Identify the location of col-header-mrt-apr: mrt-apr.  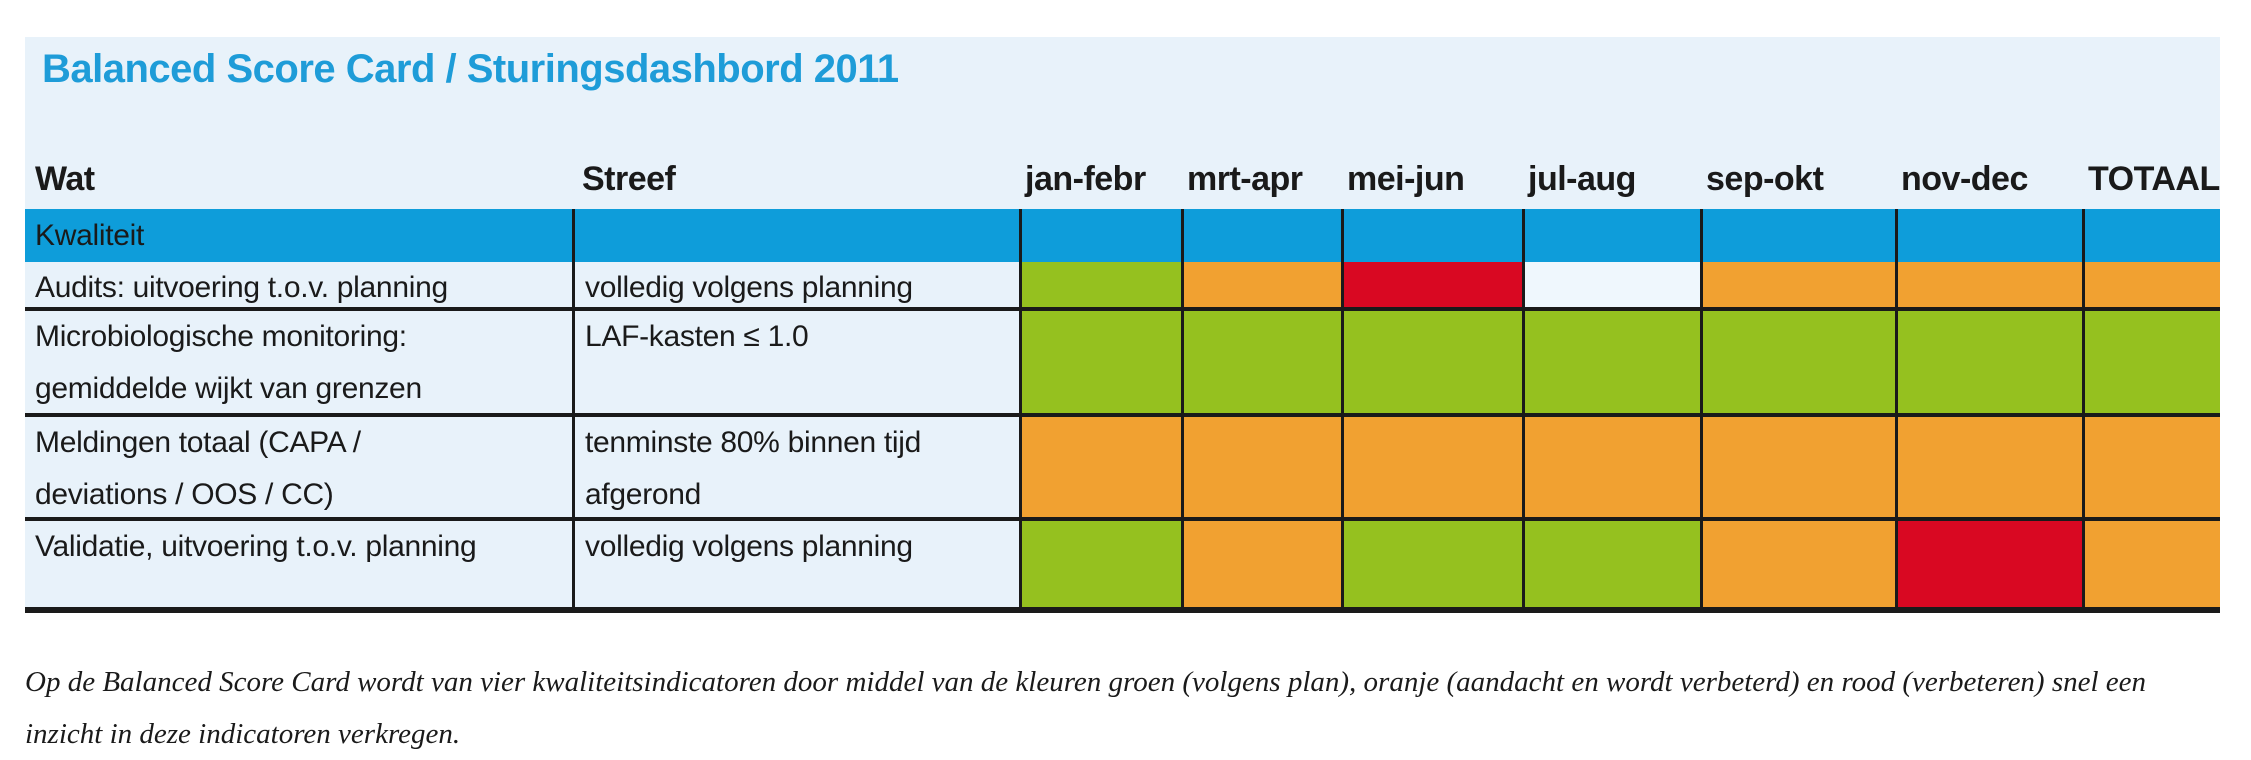
(1245, 179).